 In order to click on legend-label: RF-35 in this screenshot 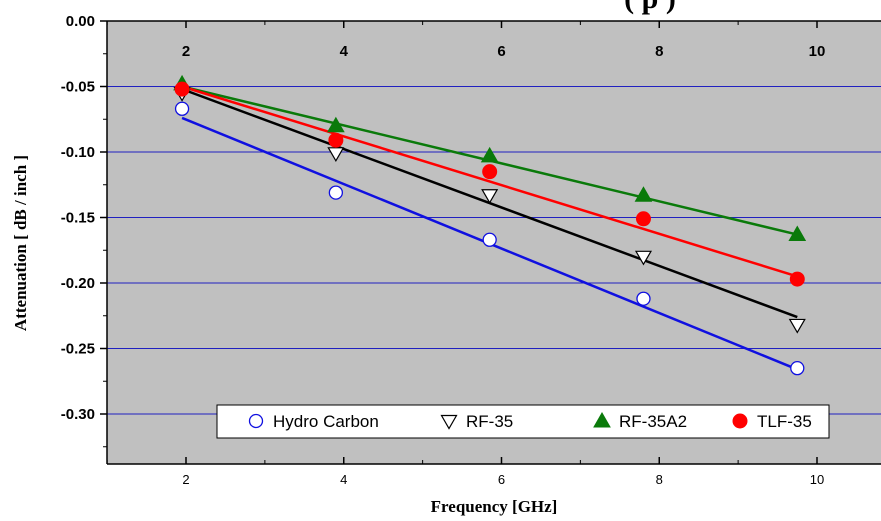, I will do `click(489, 421)`.